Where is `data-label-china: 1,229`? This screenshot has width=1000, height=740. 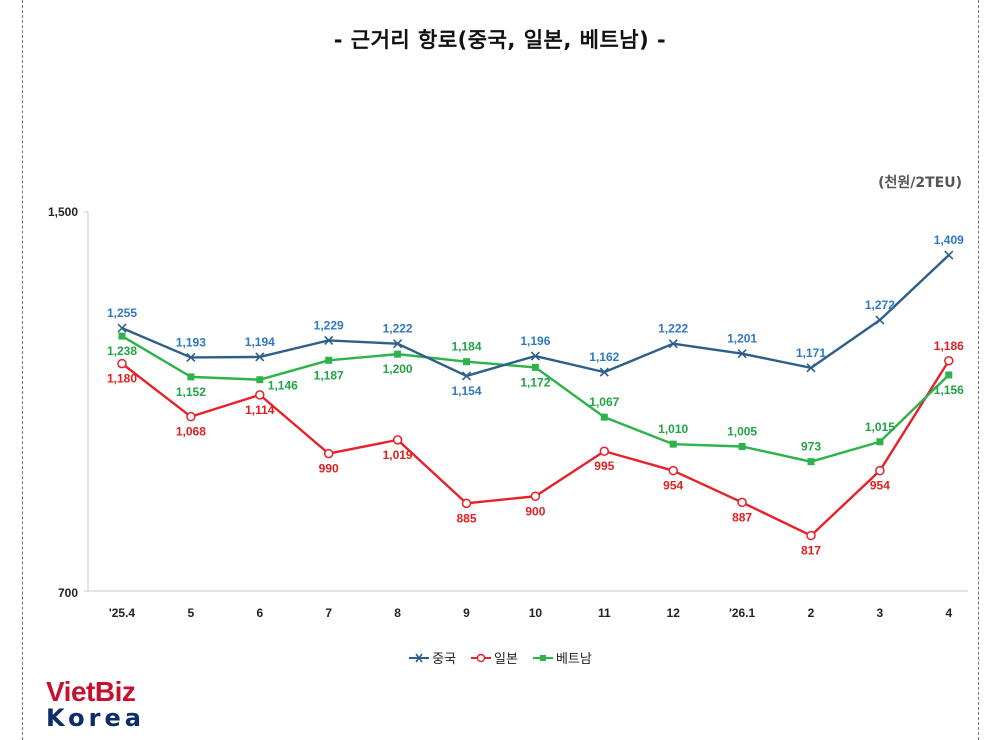
data-label-china: 1,229 is located at coordinates (329, 325).